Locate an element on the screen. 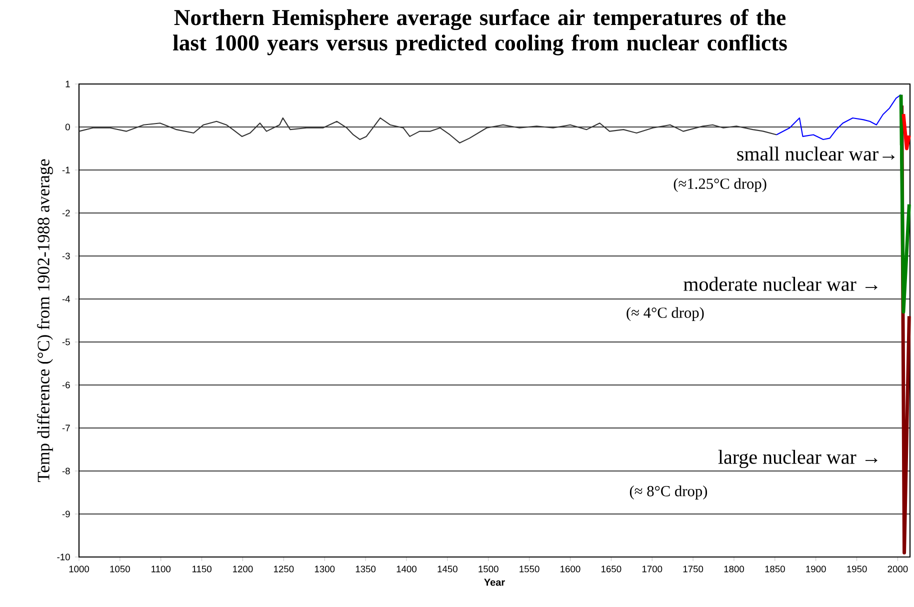 This screenshot has width=914, height=607. x-axis-title: Year is located at coordinates (494, 582).